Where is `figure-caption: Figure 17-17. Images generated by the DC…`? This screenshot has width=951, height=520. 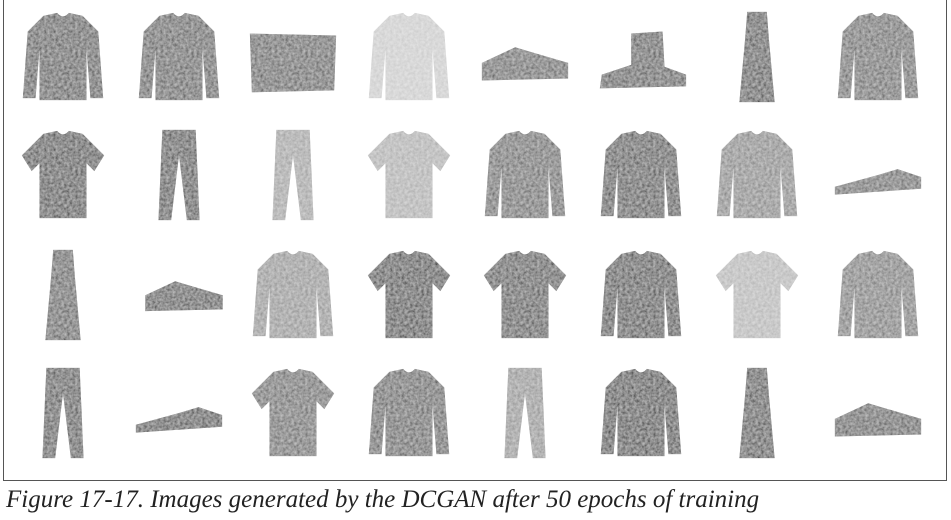 figure-caption: Figure 17-17. Images generated by the DC… is located at coordinates (383, 499).